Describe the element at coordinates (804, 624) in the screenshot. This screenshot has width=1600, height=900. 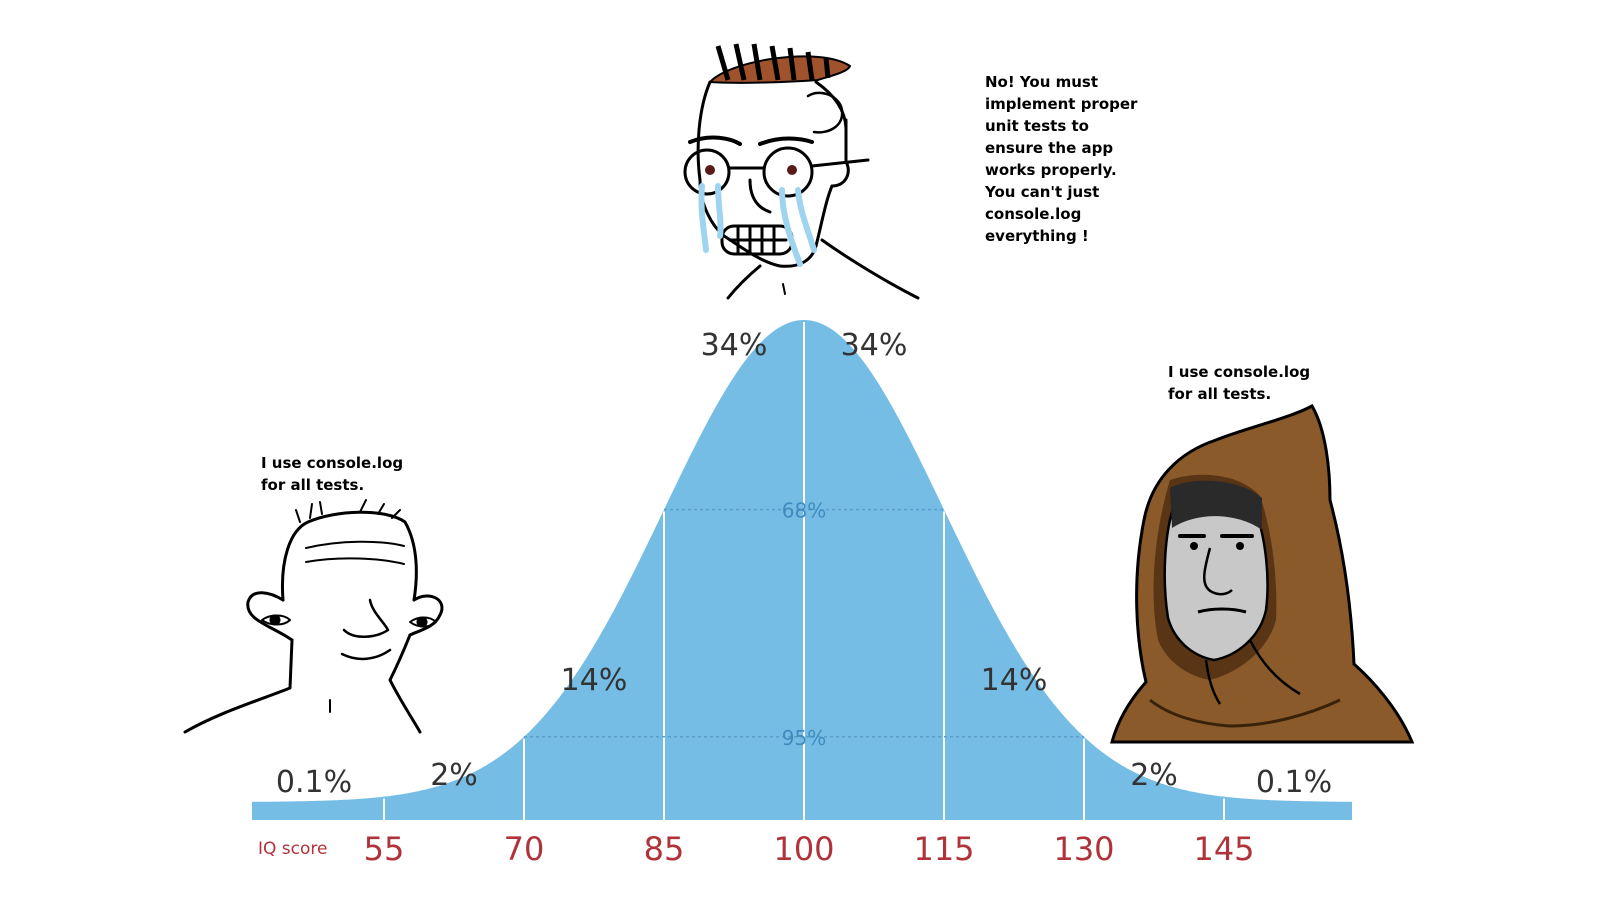
I see `band-lines: 68% 95%` at that location.